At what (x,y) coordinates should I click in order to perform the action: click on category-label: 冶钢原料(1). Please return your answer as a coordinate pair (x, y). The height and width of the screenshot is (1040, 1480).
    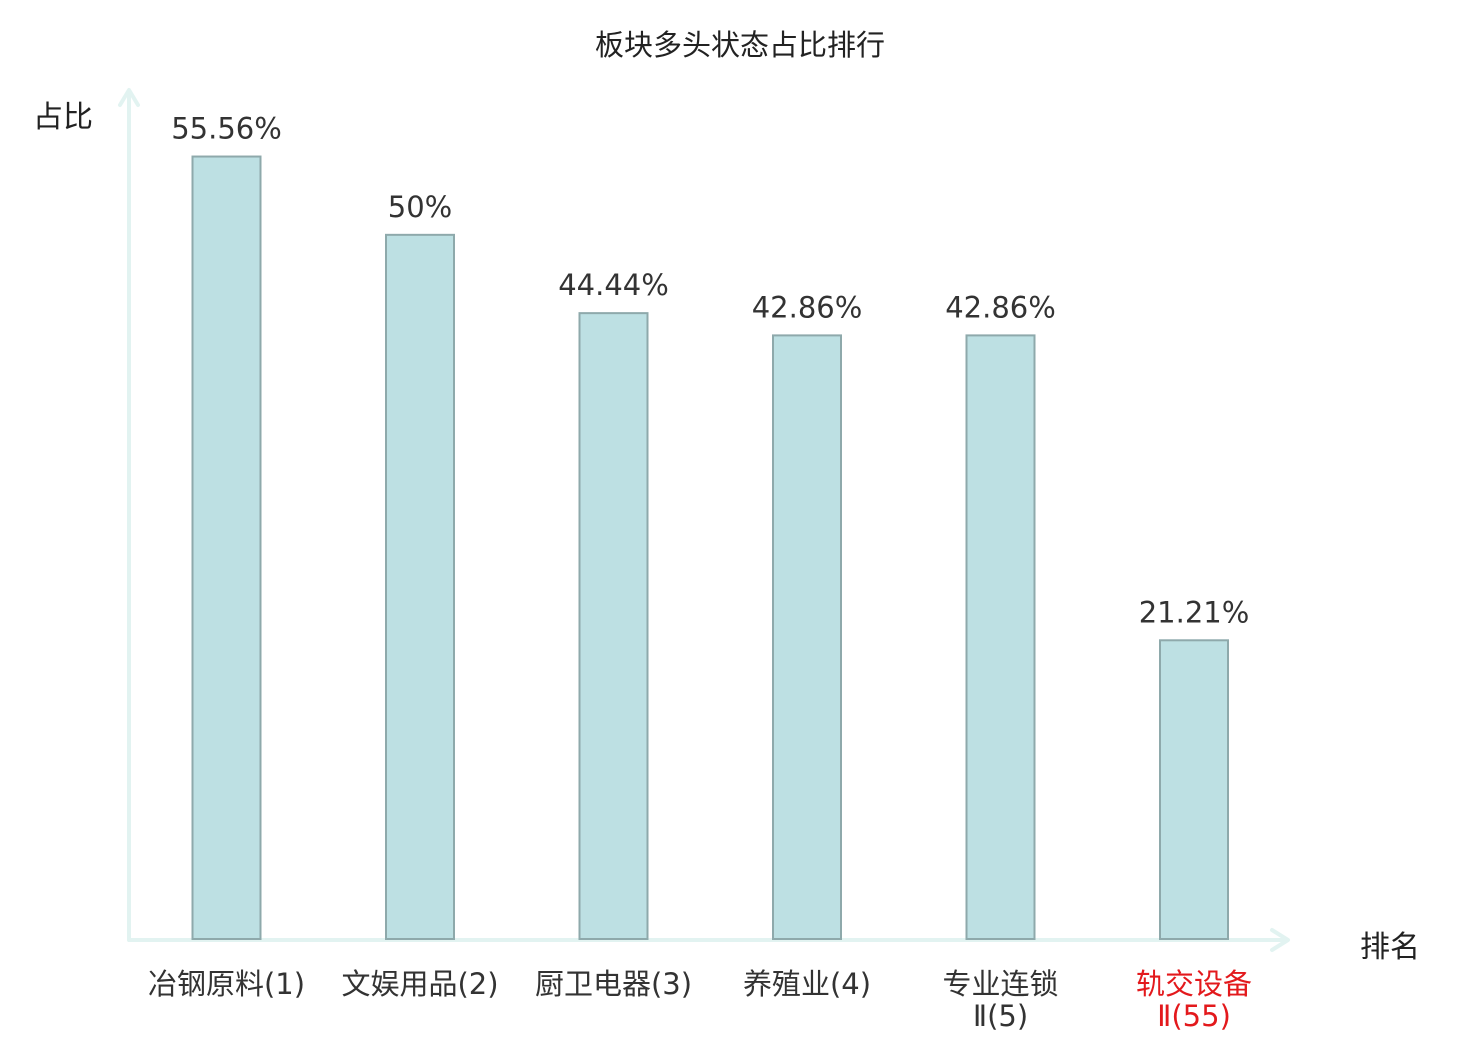
    Looking at the image, I should click on (226, 984).